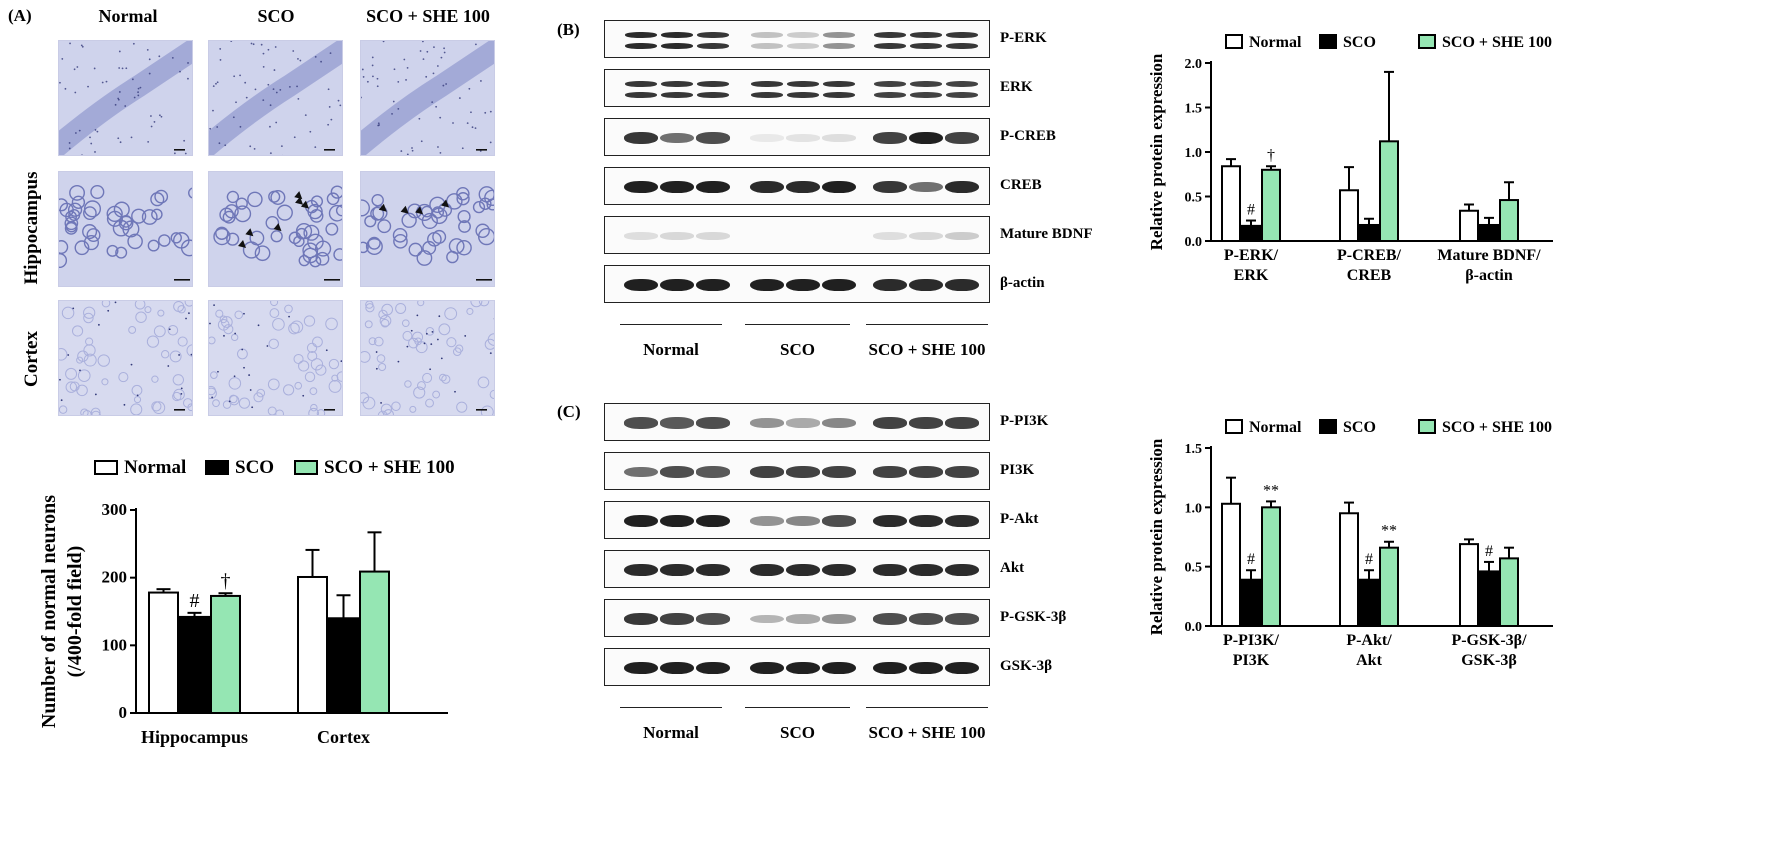 Image resolution: width=1772 pixels, height=849 pixels. I want to click on c-blot-label: GSK-3β, so click(1026, 666).